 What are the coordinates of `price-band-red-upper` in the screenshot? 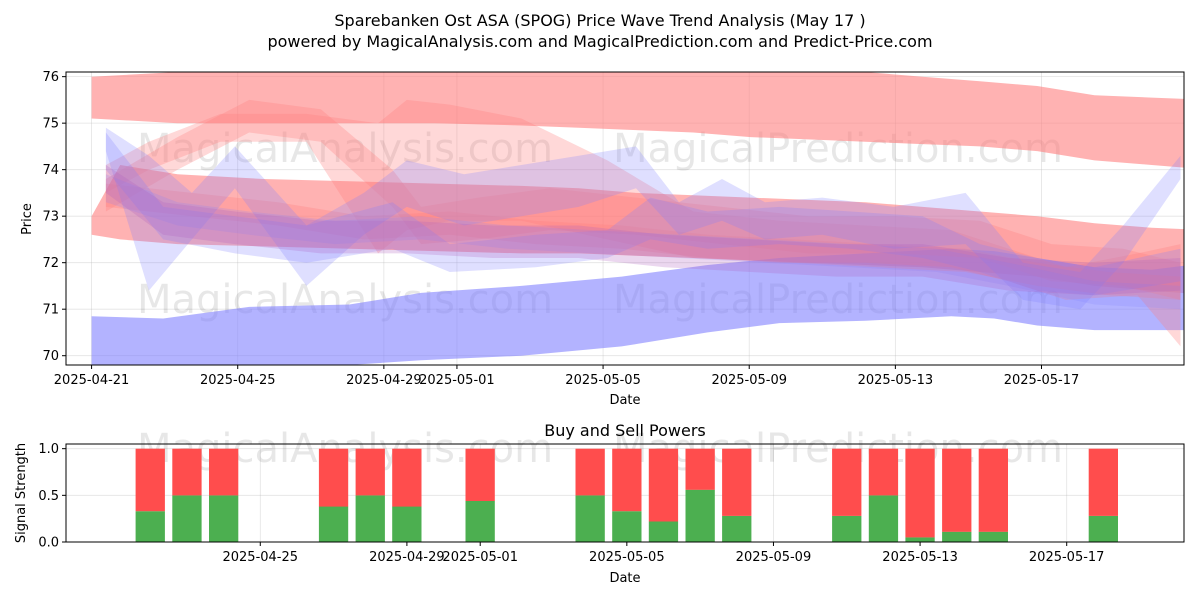 It's located at (637, 120).